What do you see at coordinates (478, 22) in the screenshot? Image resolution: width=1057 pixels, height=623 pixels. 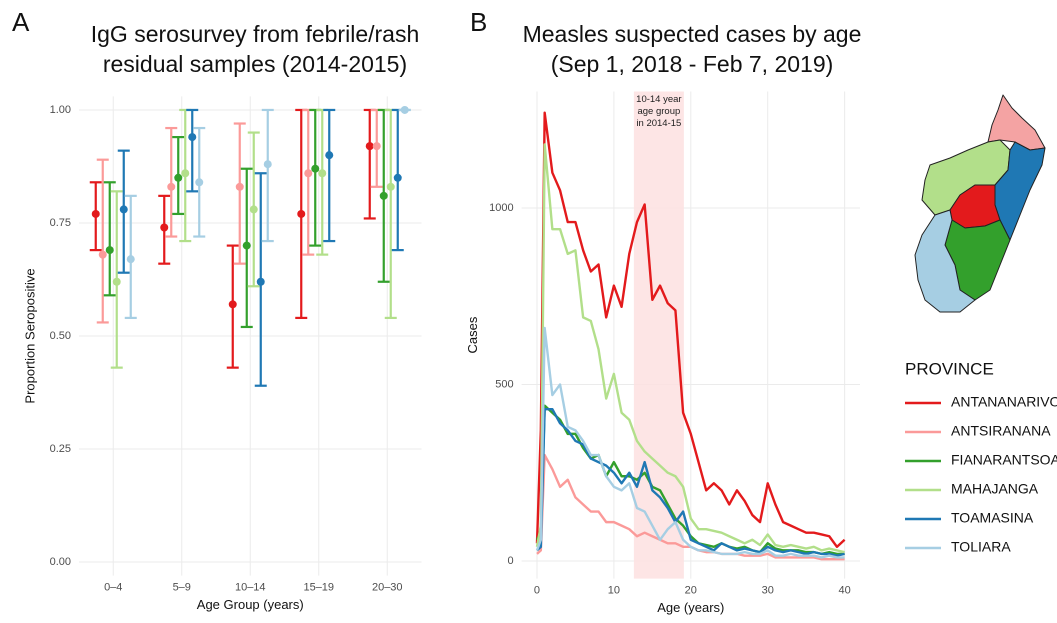 I see `panel-label: B` at bounding box center [478, 22].